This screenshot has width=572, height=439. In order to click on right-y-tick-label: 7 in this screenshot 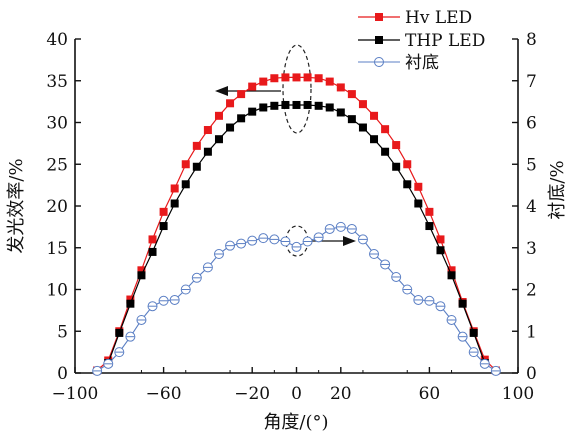, I will do `click(531, 82)`.